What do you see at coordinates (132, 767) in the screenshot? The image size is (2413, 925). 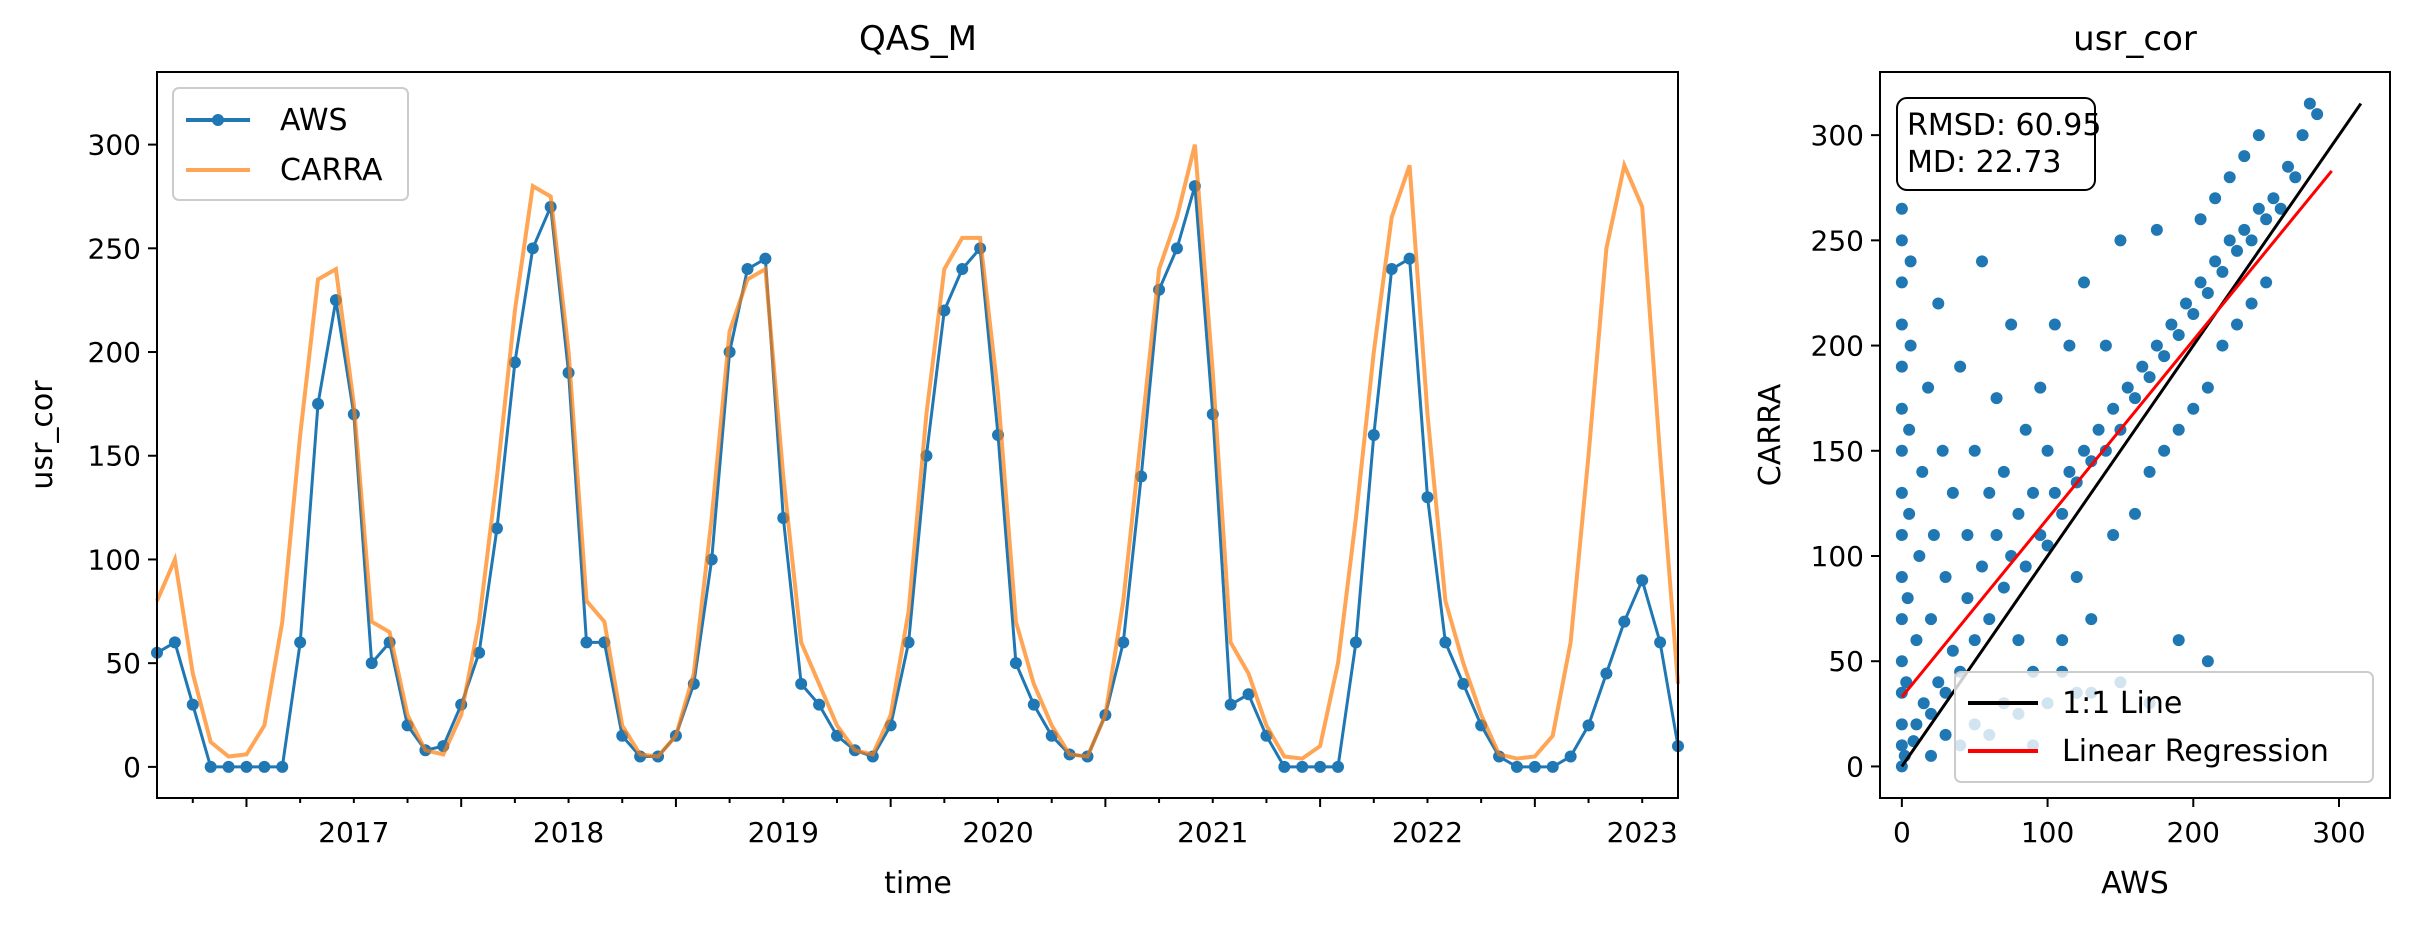 I see `ts-y-tick-label: 0` at bounding box center [132, 767].